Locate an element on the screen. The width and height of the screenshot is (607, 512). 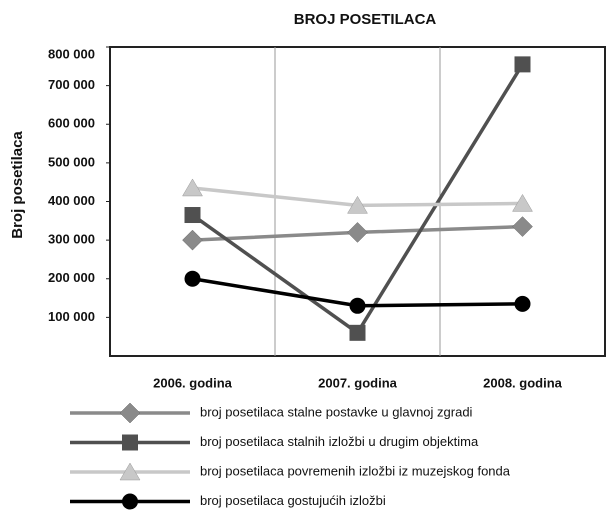
y-tick-label: 500 000 is located at coordinates (71, 161).